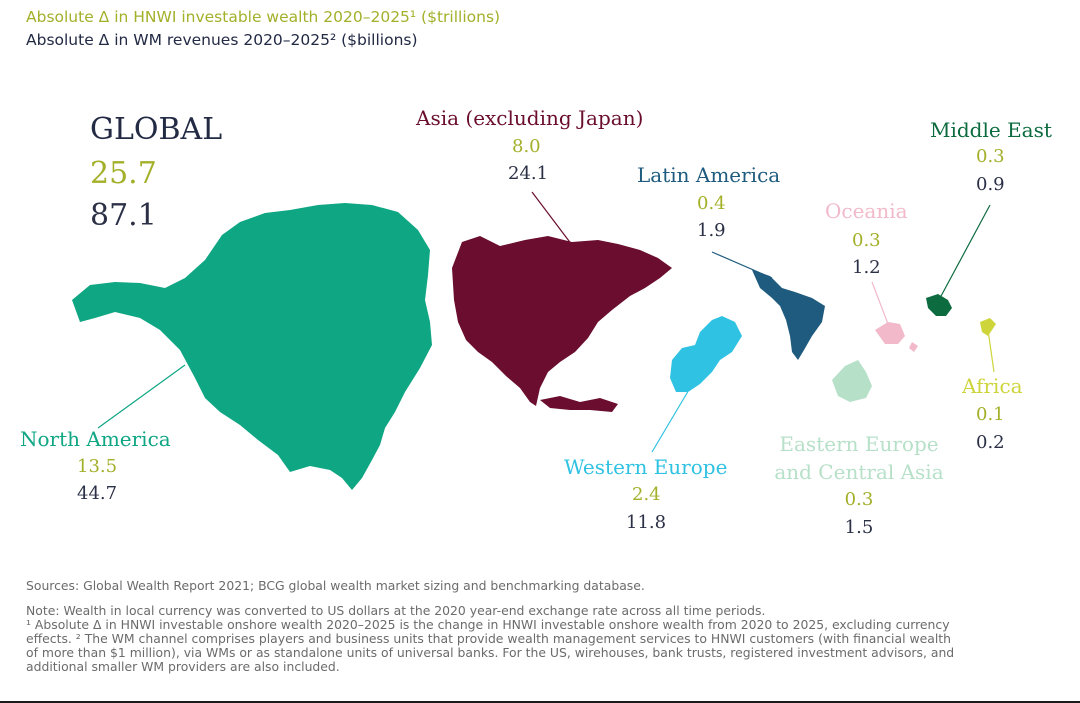  Describe the element at coordinates (156, 129) in the screenshot. I see `global-label: GLOBAL` at that location.